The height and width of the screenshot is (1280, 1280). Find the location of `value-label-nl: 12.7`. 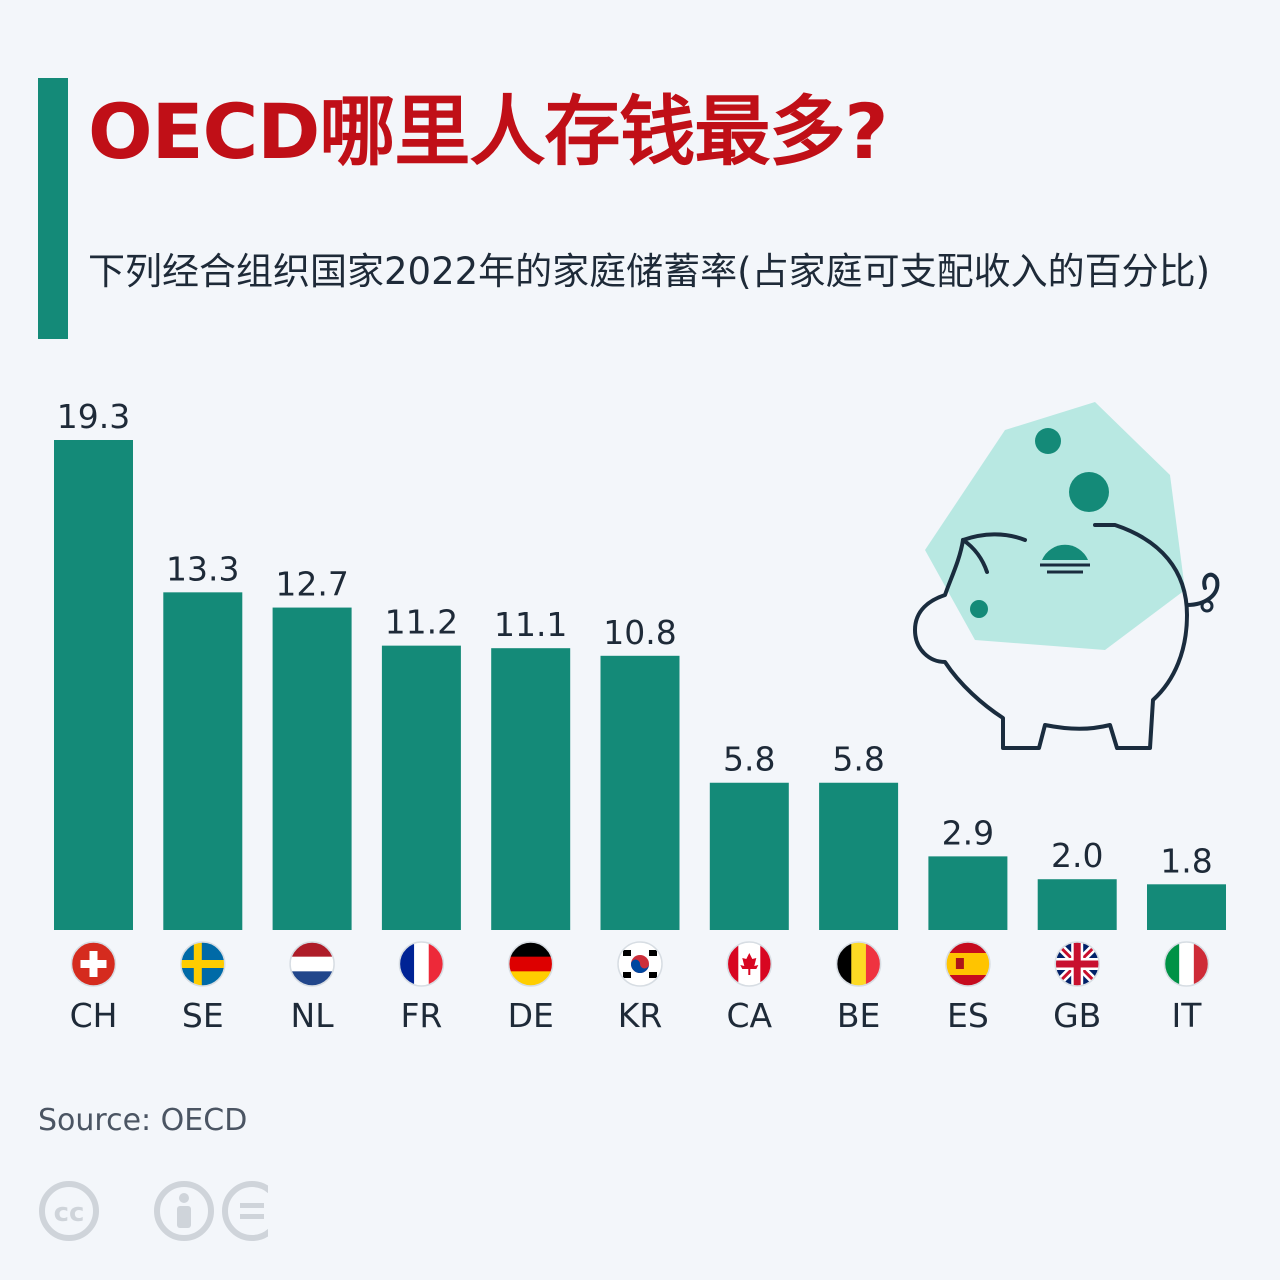

value-label-nl: 12.7 is located at coordinates (311, 584).